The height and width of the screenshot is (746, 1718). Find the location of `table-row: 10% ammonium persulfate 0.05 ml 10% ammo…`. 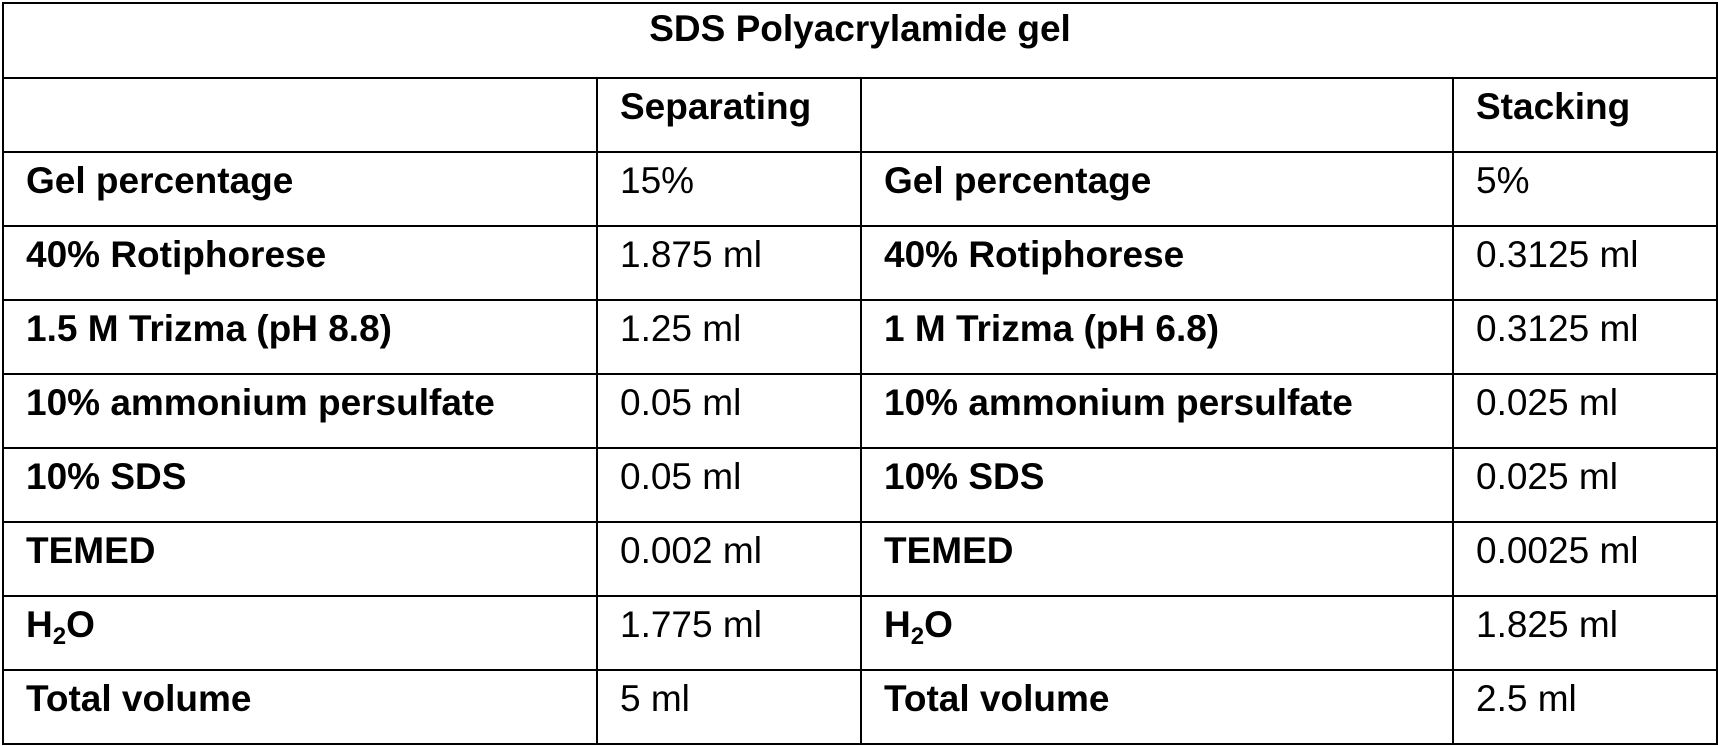

table-row: 10% ammonium persulfate 0.05 ml 10% ammo… is located at coordinates (860, 411).